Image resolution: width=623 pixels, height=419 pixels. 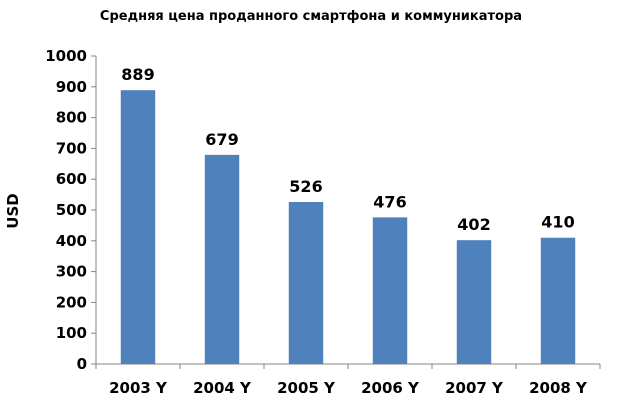 What do you see at coordinates (305, 186) in the screenshot?
I see `data-label: 526` at bounding box center [305, 186].